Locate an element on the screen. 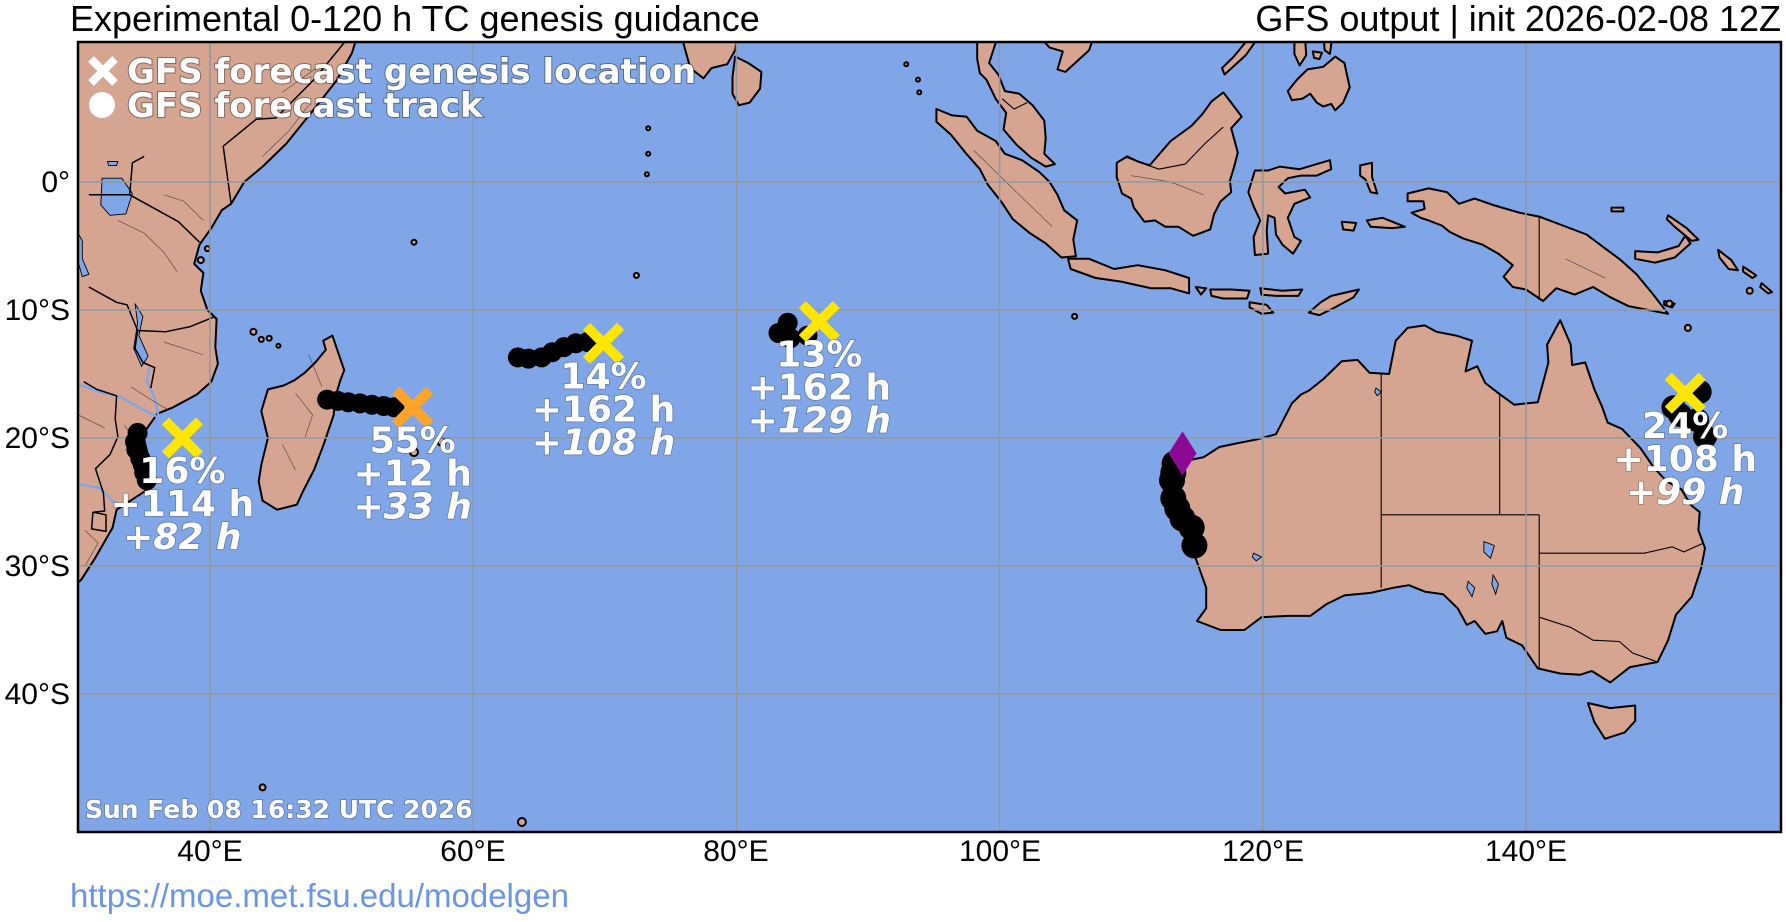 This screenshot has width=1786, height=922. lon-tick: 40°E is located at coordinates (209, 851).